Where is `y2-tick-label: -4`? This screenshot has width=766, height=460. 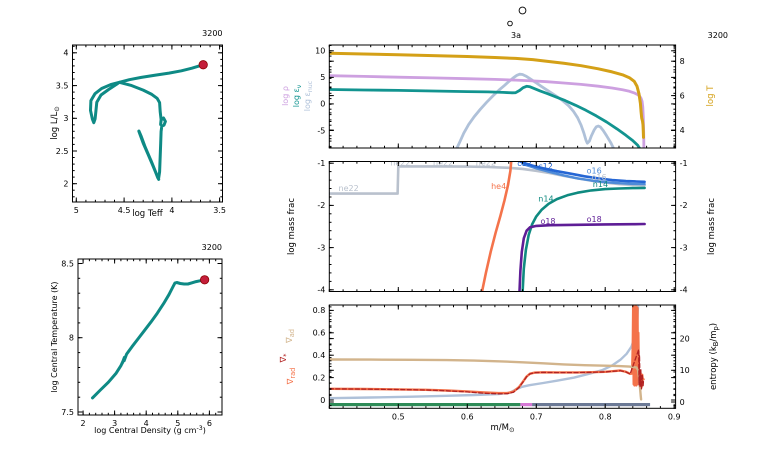 y2-tick-label: -4 is located at coordinates (684, 290).